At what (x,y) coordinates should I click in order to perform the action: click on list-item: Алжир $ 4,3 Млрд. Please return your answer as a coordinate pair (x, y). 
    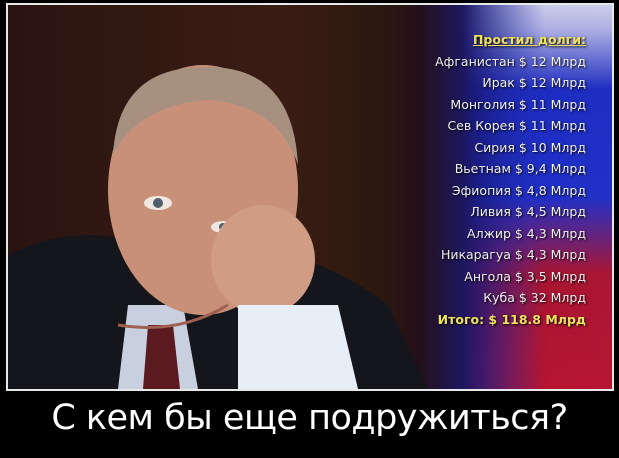
    Looking at the image, I should click on (526, 233).